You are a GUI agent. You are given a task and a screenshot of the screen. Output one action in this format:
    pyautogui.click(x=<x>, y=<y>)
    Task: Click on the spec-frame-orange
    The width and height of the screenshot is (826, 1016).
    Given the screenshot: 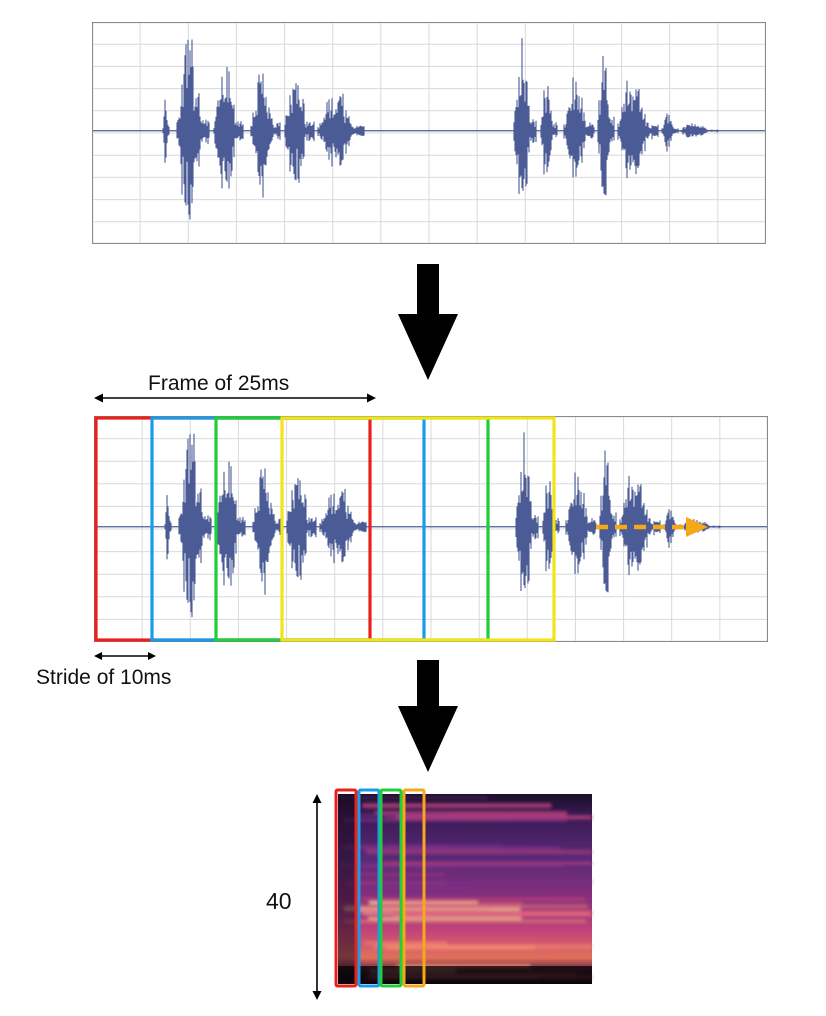 What is the action you would take?
    pyautogui.click(x=414, y=888)
    